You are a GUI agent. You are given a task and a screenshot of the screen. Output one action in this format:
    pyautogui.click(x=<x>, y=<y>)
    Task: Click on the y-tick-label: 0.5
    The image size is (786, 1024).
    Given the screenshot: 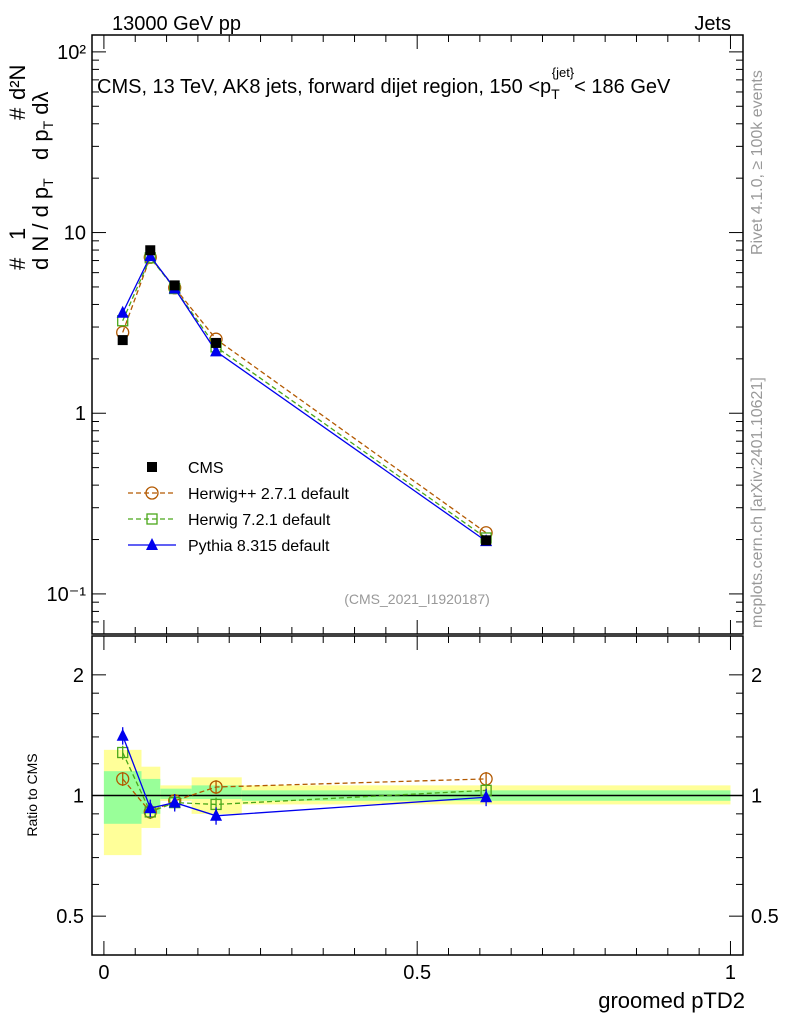 What is the action you would take?
    pyautogui.click(x=70, y=917)
    